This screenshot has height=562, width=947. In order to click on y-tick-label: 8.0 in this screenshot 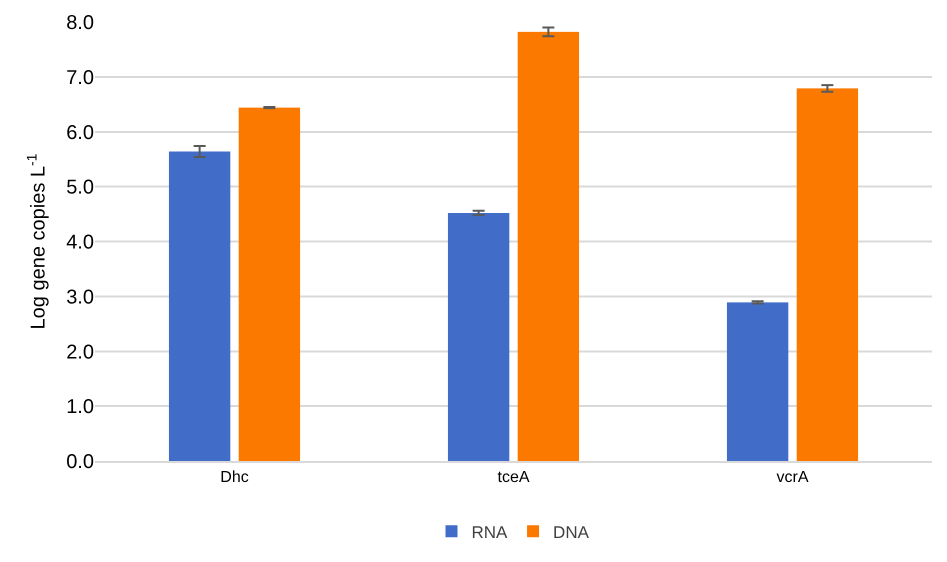, I will do `click(80, 23)`.